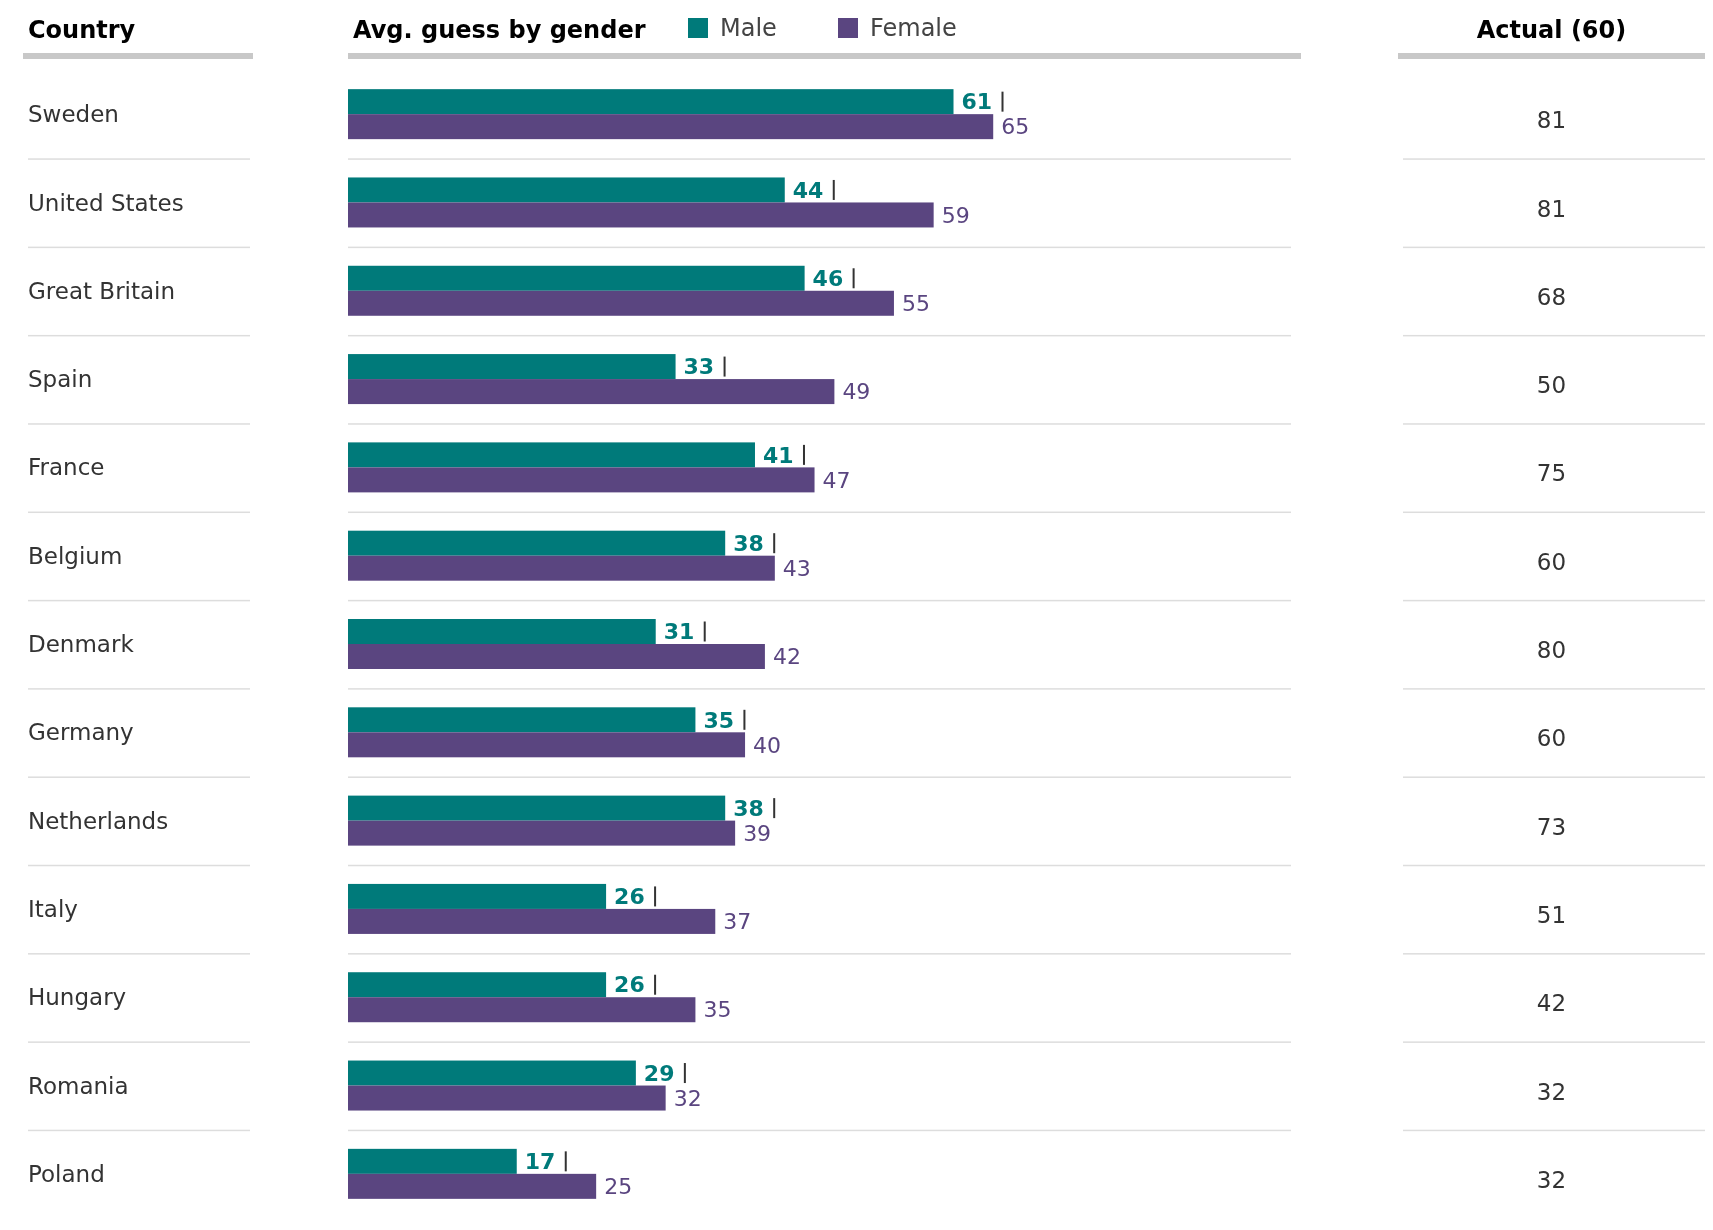 Image resolution: width=1713 pixels, height=1230 pixels. What do you see at coordinates (955, 215) in the screenshot?
I see `data-label: 59` at bounding box center [955, 215].